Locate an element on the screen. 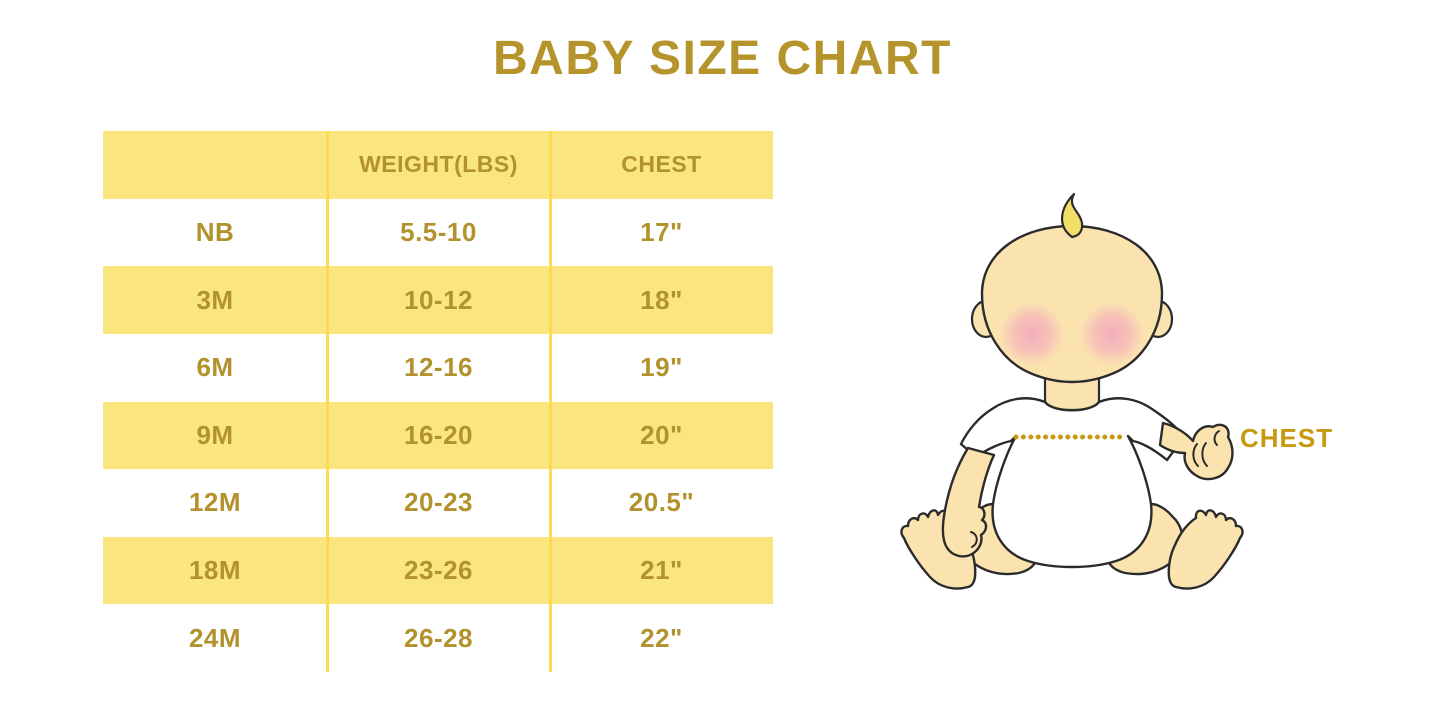 This screenshot has height=723, width=1445. size-cell: 6M is located at coordinates (215, 367).